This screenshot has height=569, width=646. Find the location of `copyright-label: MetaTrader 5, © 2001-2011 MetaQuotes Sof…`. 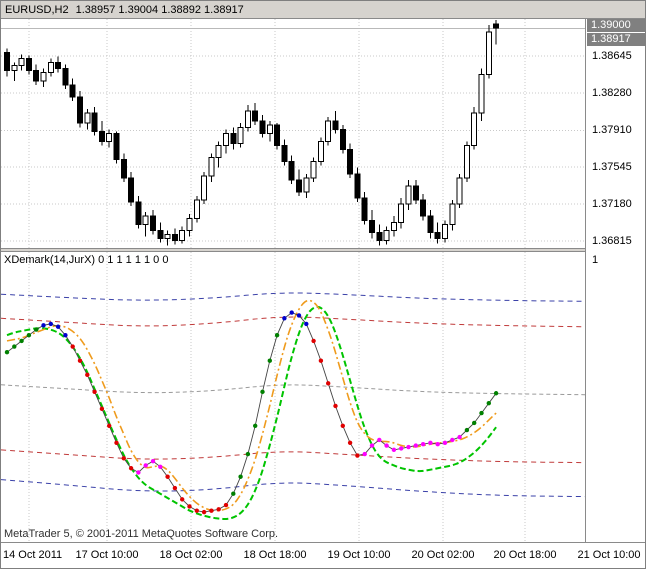

copyright-label: MetaTrader 5, © 2001-2011 MetaQuotes Sof… is located at coordinates (141, 534).